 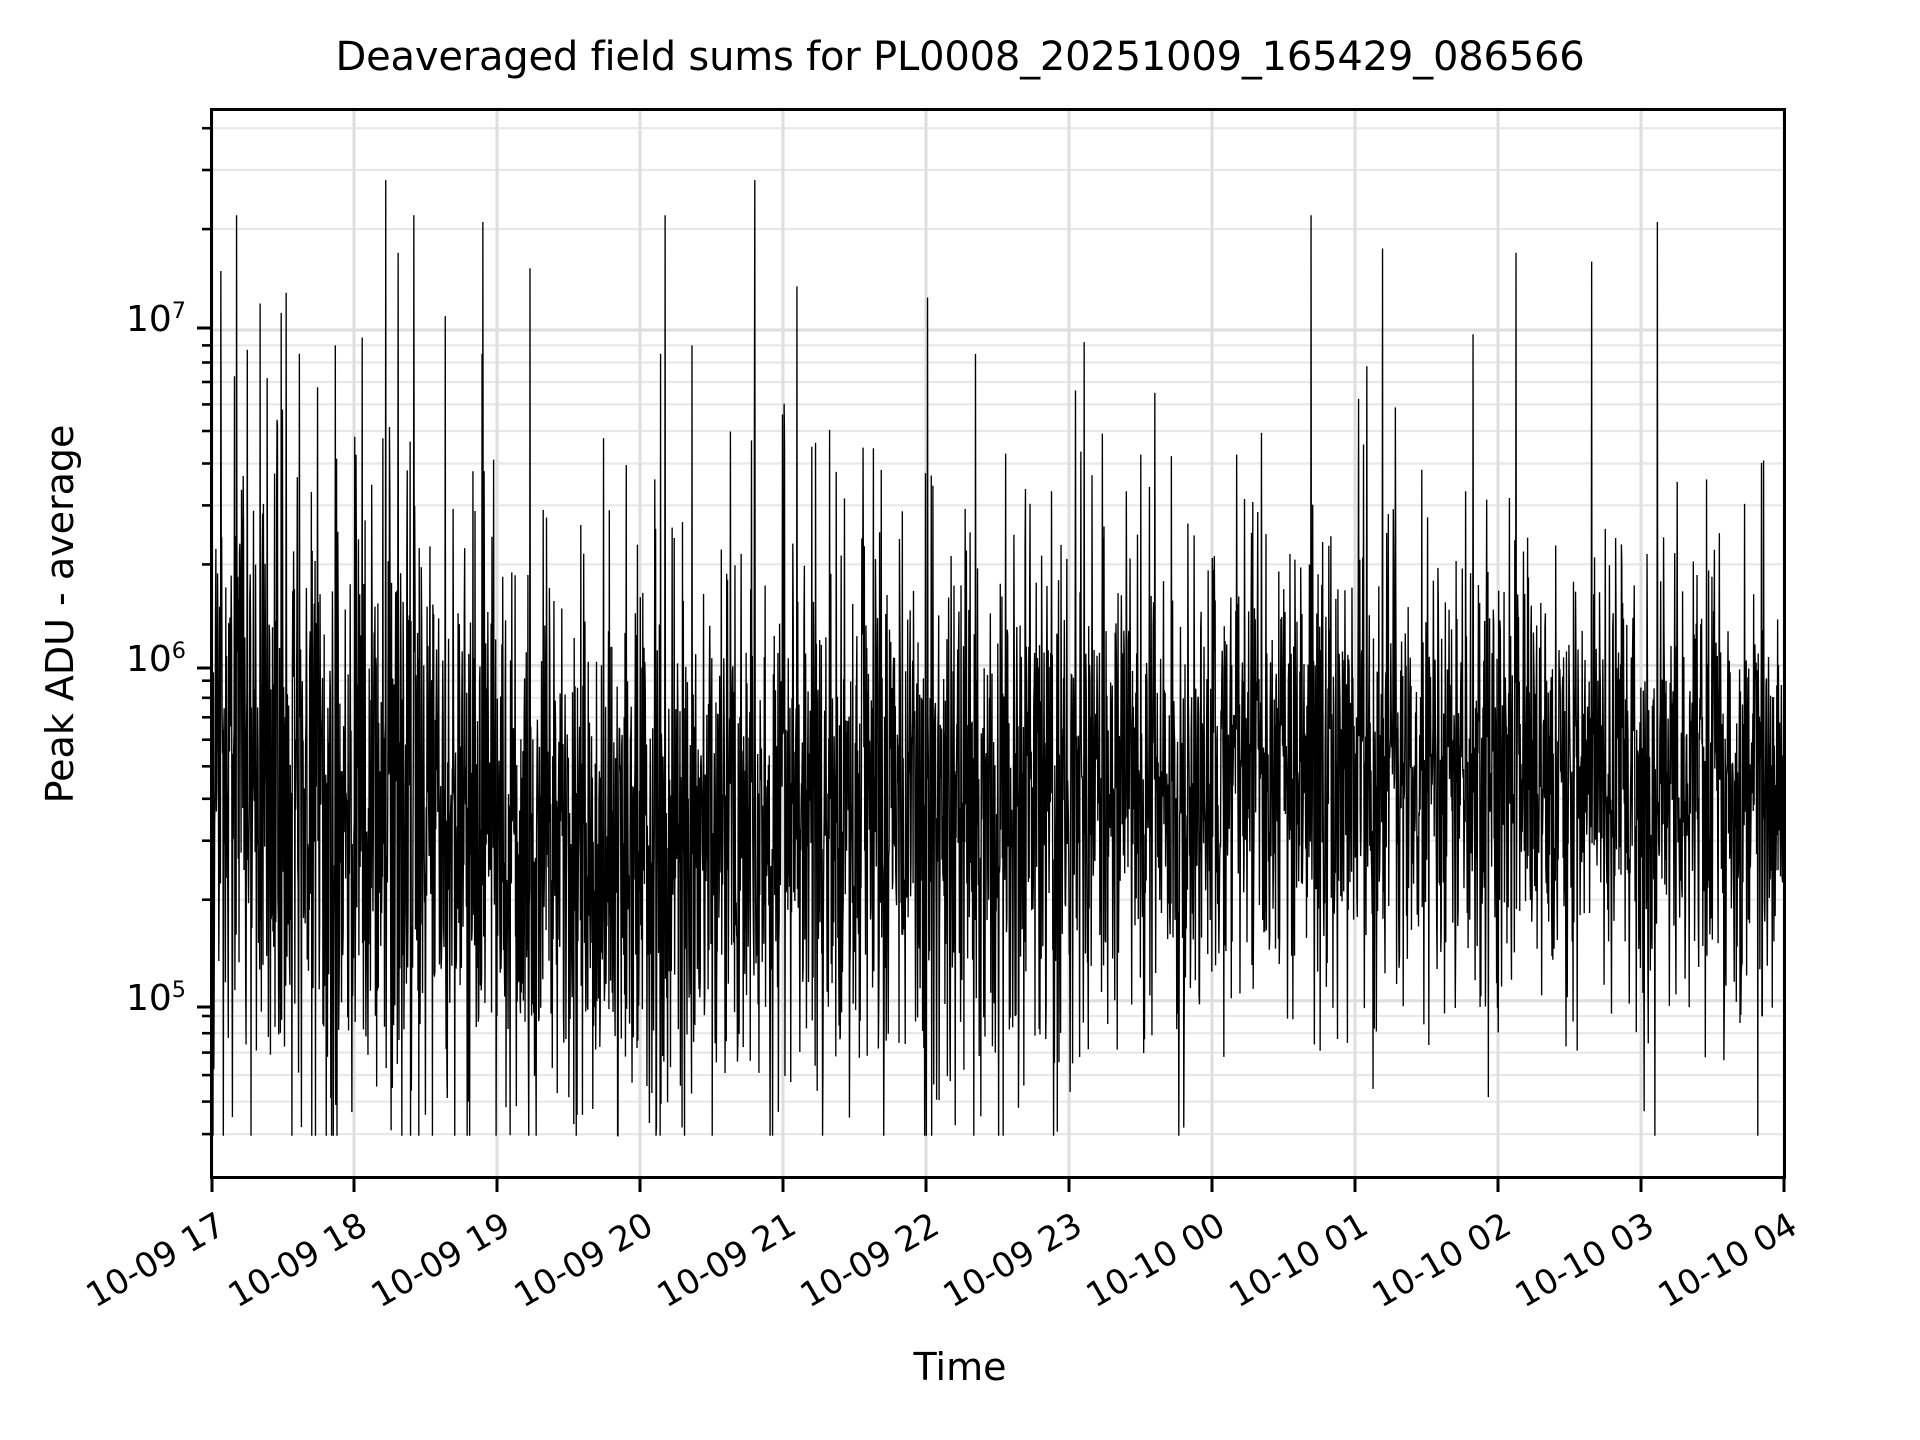 I want to click on y-axis-tick-label: 106, so click(x=155, y=659).